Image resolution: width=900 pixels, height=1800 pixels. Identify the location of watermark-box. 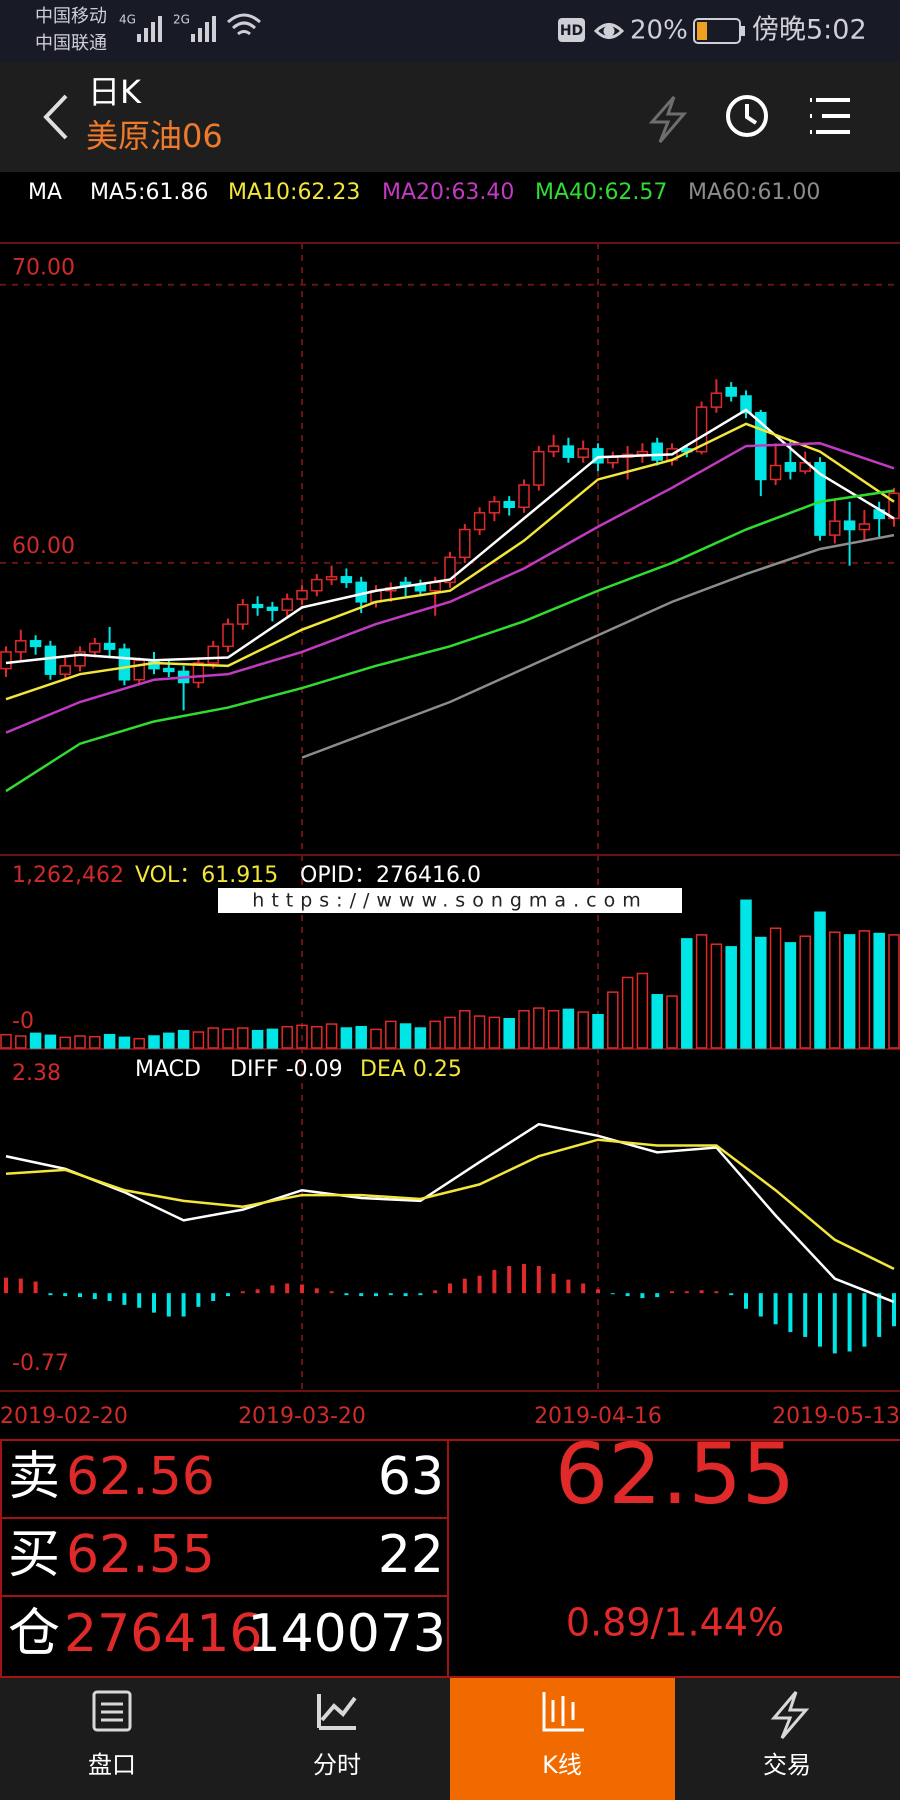
(450, 900).